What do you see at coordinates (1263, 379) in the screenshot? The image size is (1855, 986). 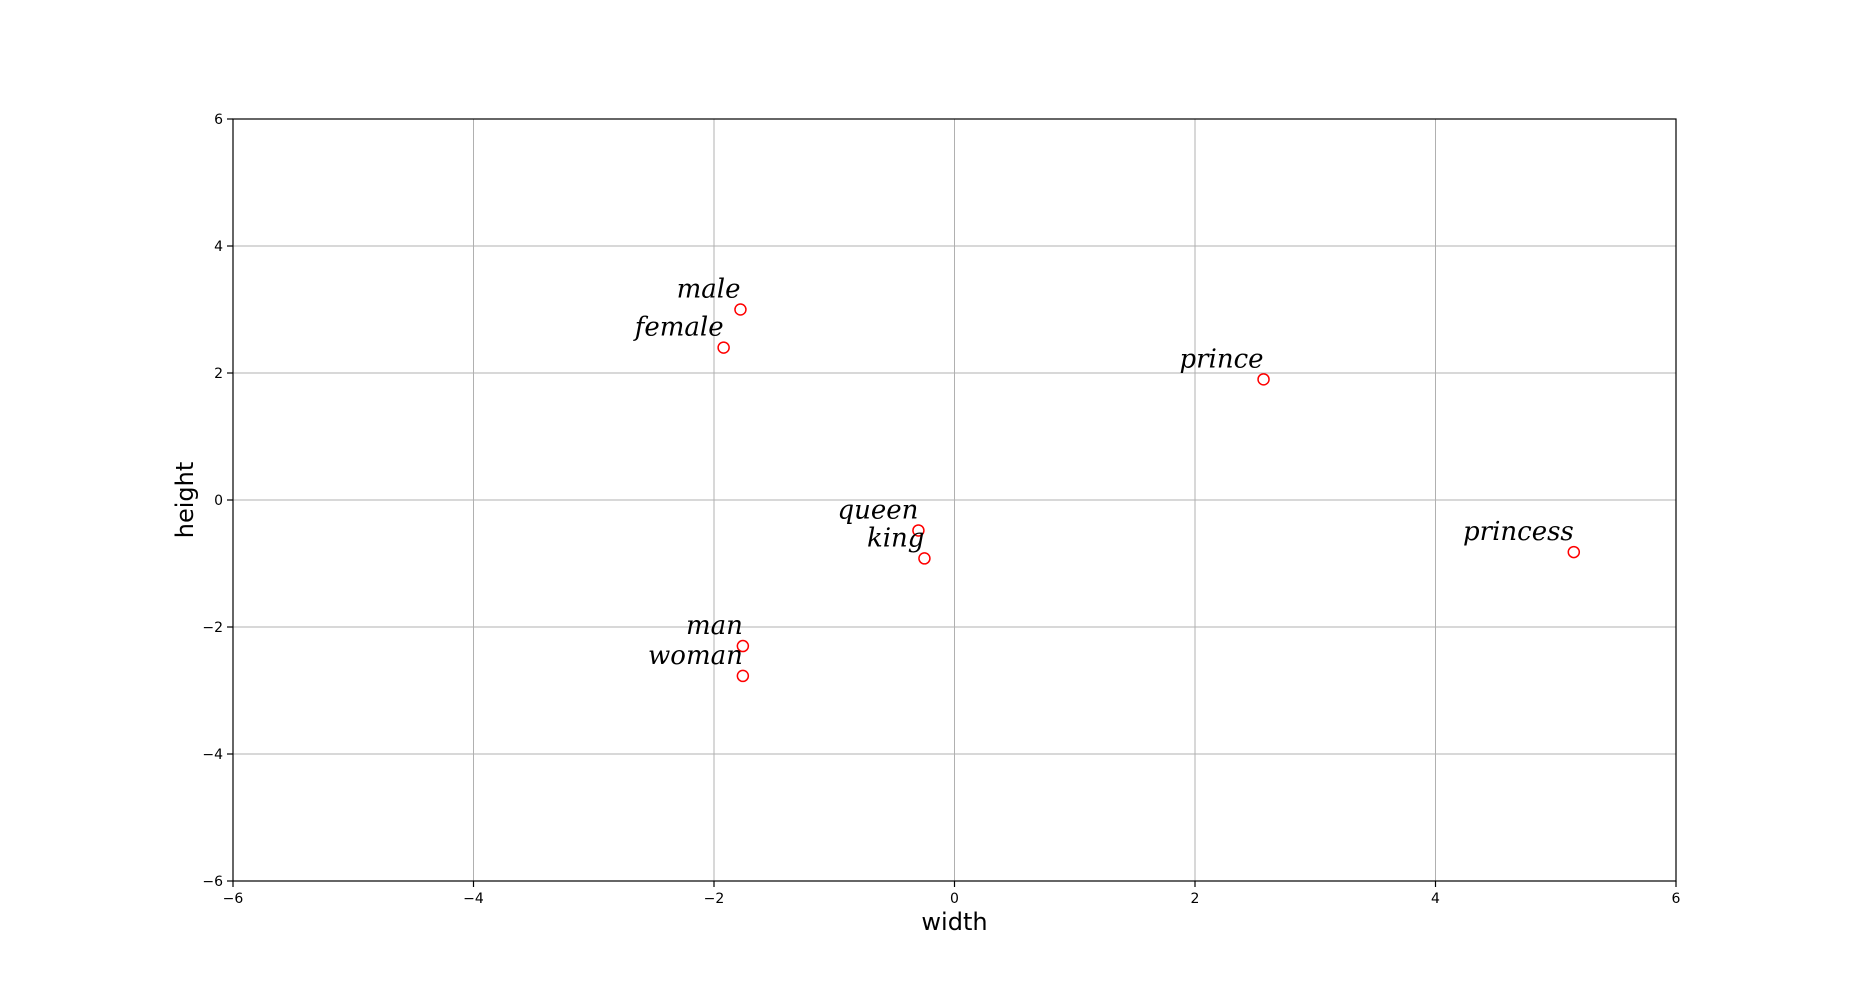 I see `data-point-prince` at bounding box center [1263, 379].